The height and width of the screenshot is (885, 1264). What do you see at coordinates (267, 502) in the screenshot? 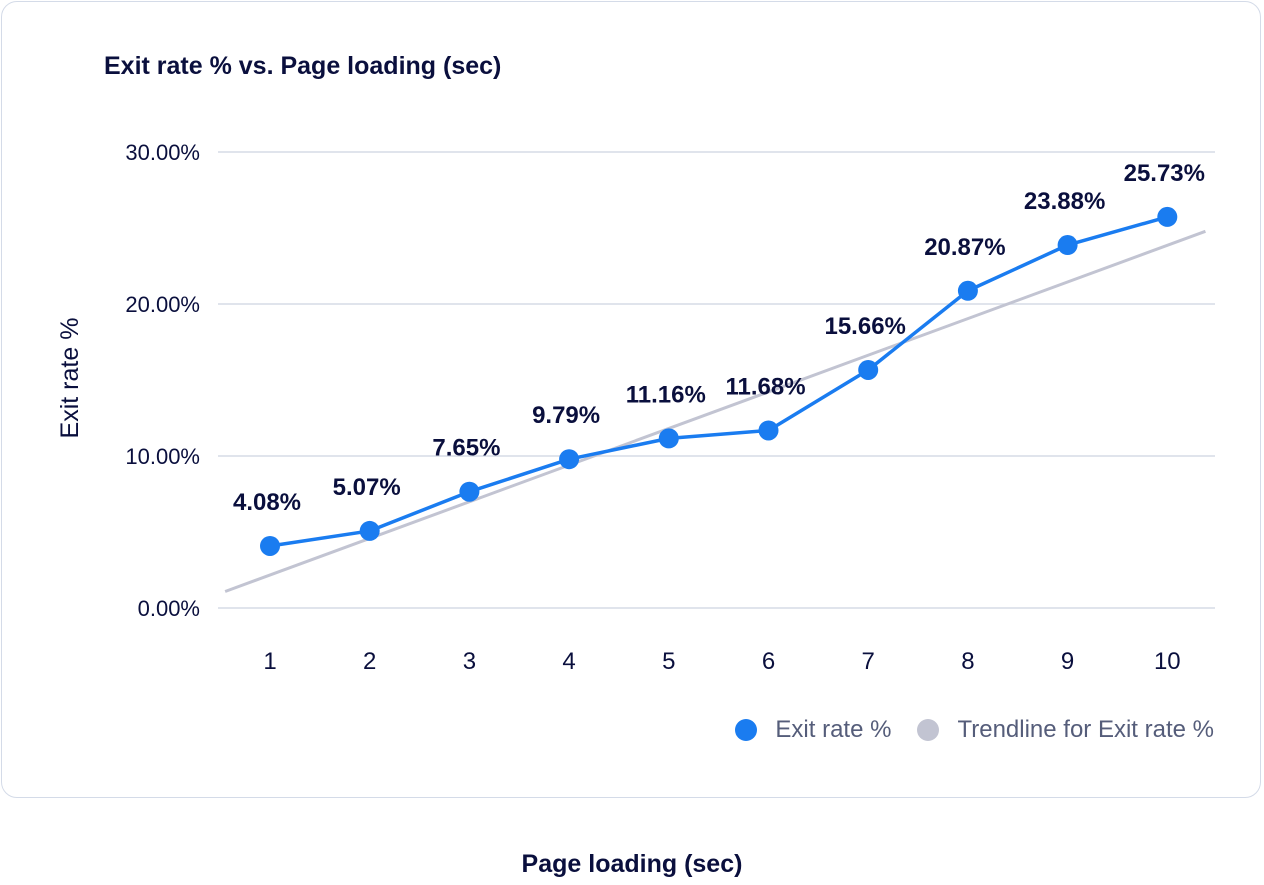
I see `data-label: 4.08%` at bounding box center [267, 502].